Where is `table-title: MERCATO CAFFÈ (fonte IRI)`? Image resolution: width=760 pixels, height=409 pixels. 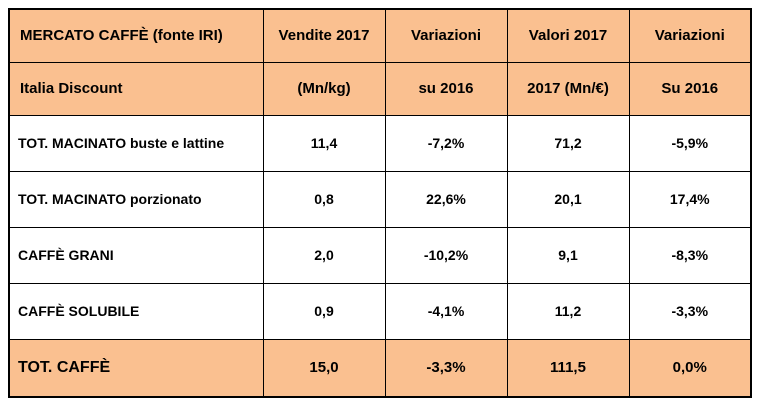 table-title: MERCATO CAFFÈ (fonte IRI) is located at coordinates (136, 35).